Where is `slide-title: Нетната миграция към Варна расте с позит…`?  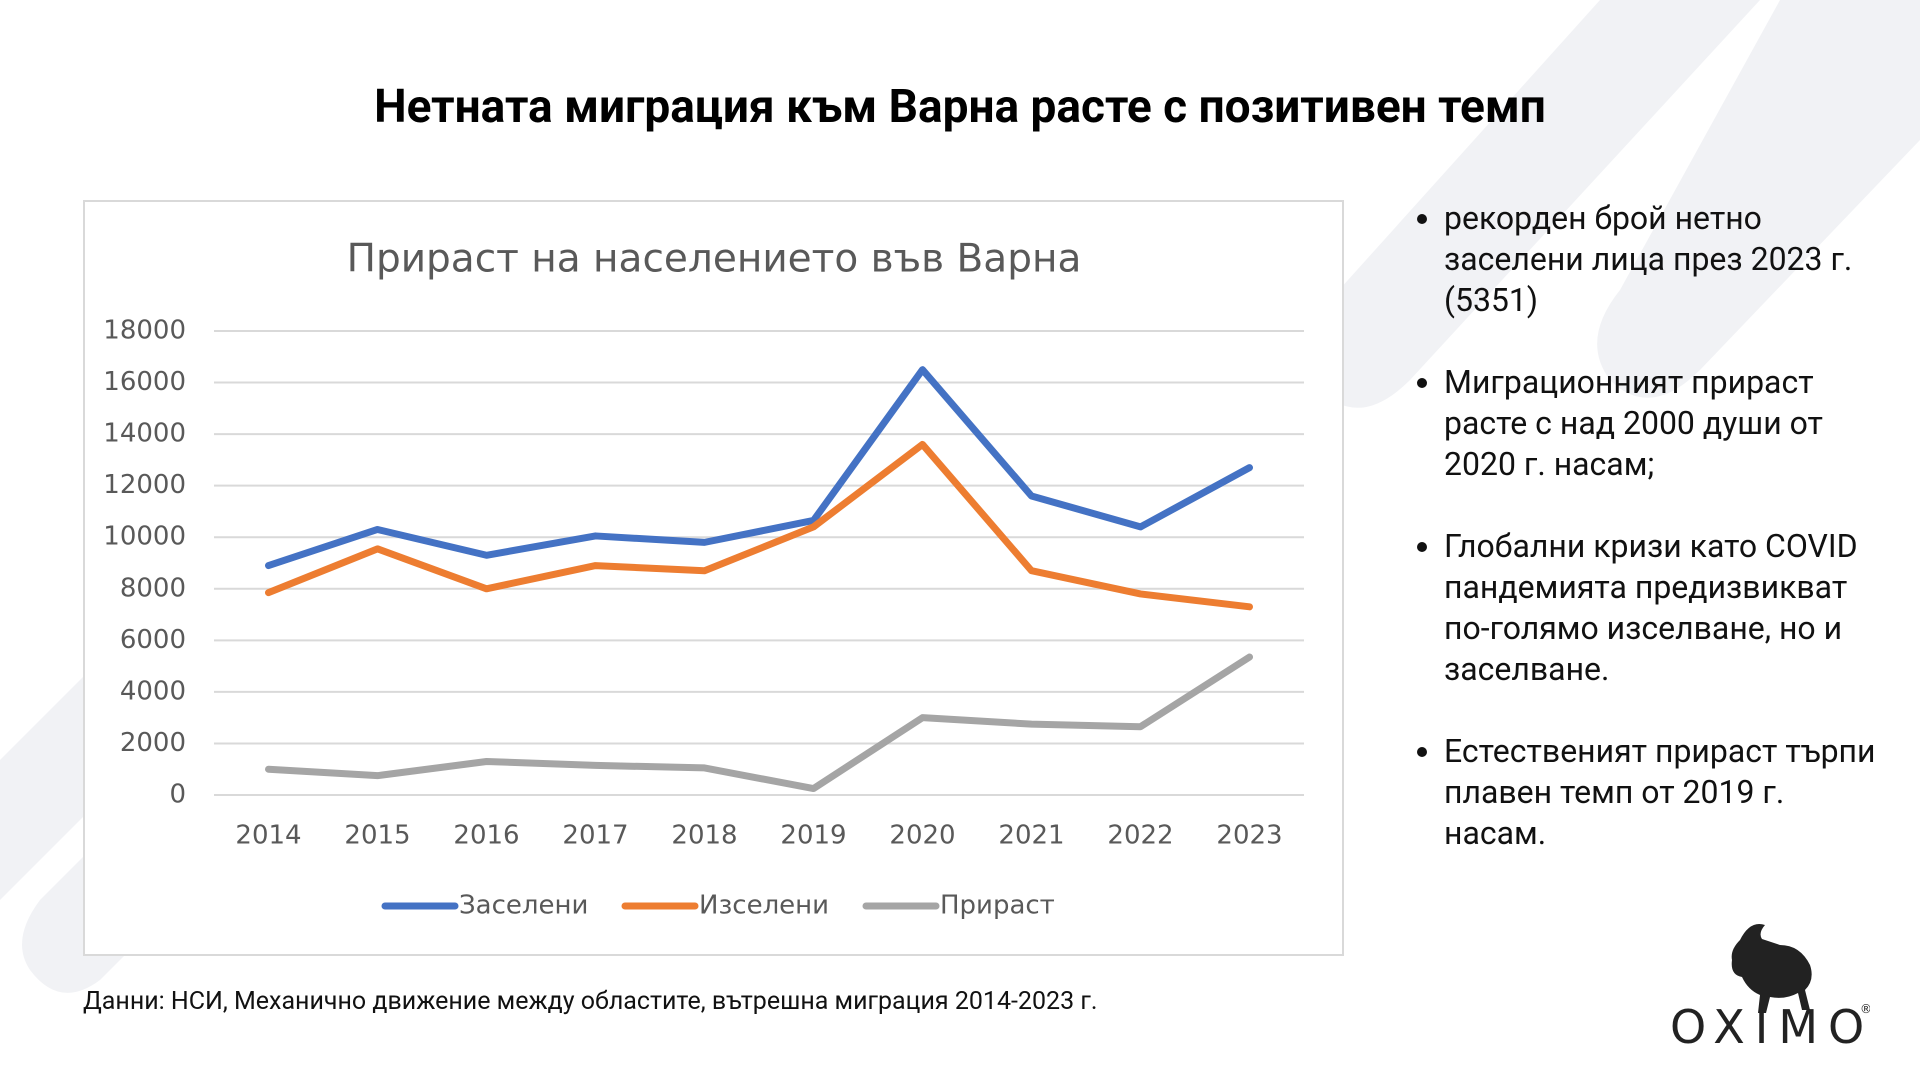 slide-title: Нетната миграция към Варна расте с позит… is located at coordinates (960, 107).